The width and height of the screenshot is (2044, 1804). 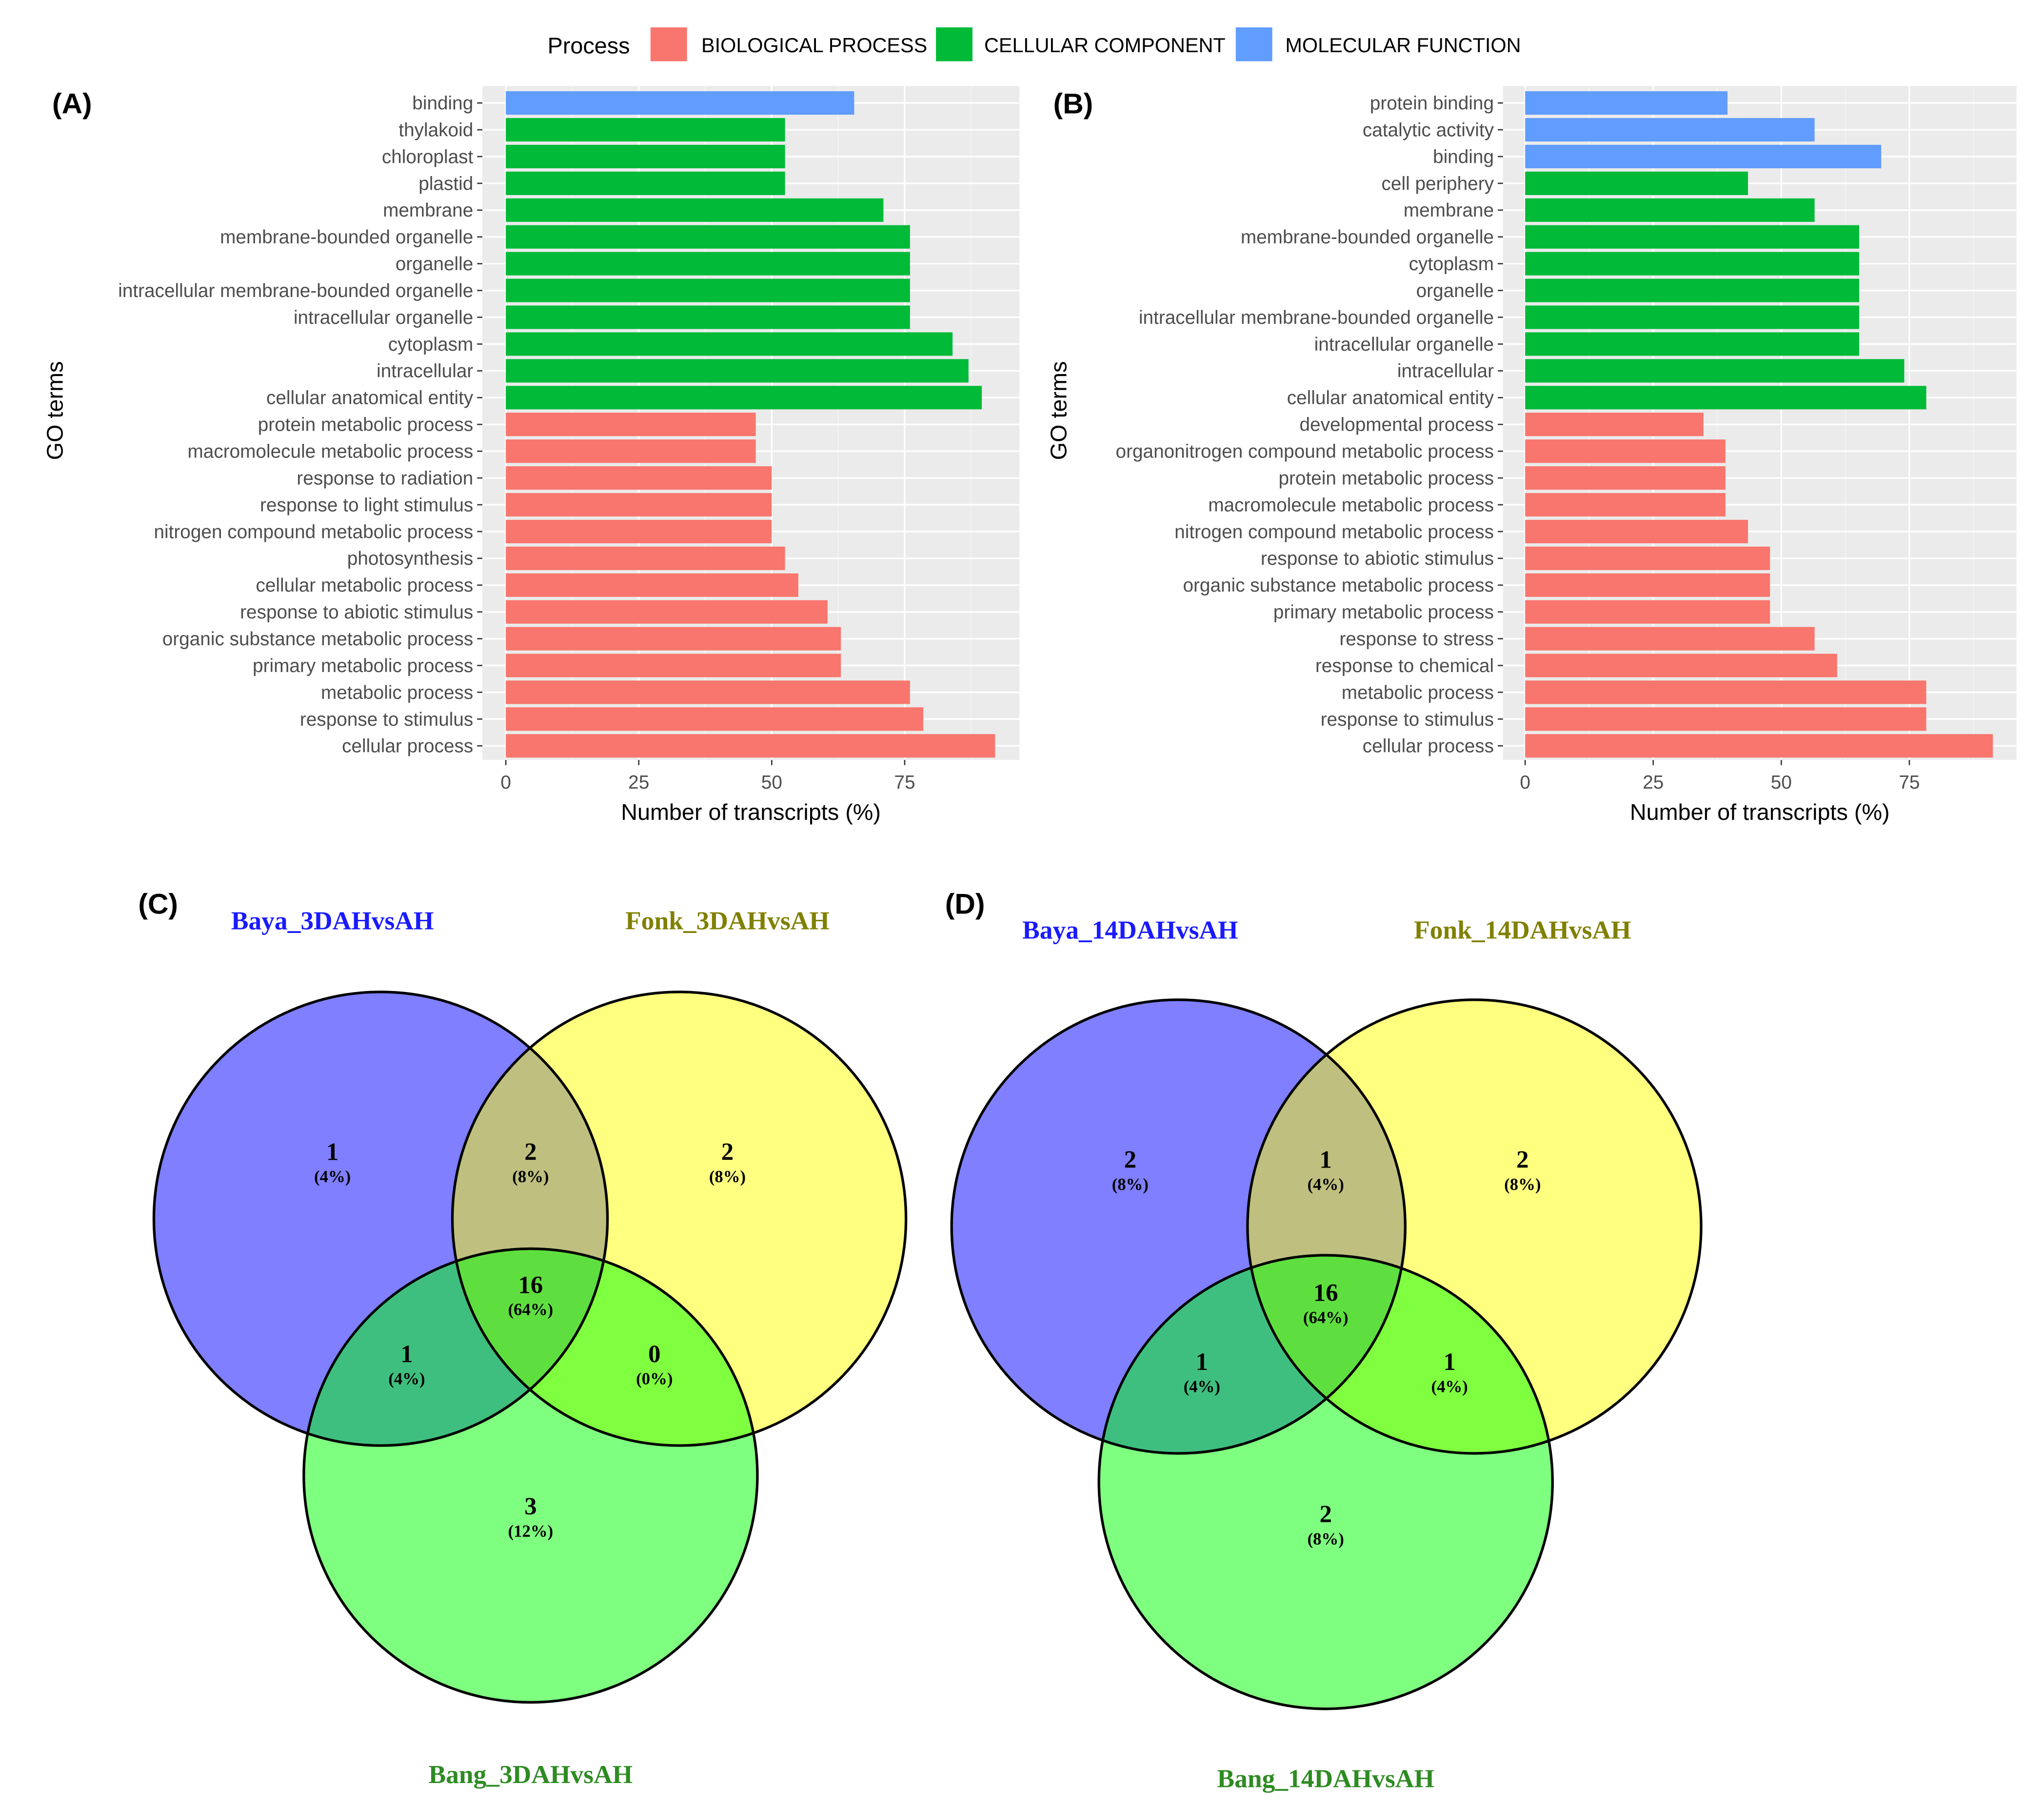 I want to click on region-percent-ab: (4%), so click(x=1326, y=1184).